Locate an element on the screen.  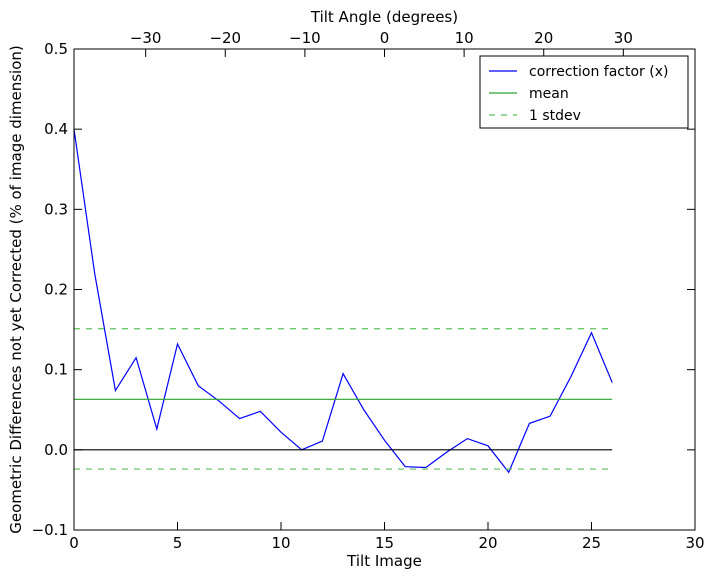
x-tick-label: 10 is located at coordinates (280, 543).